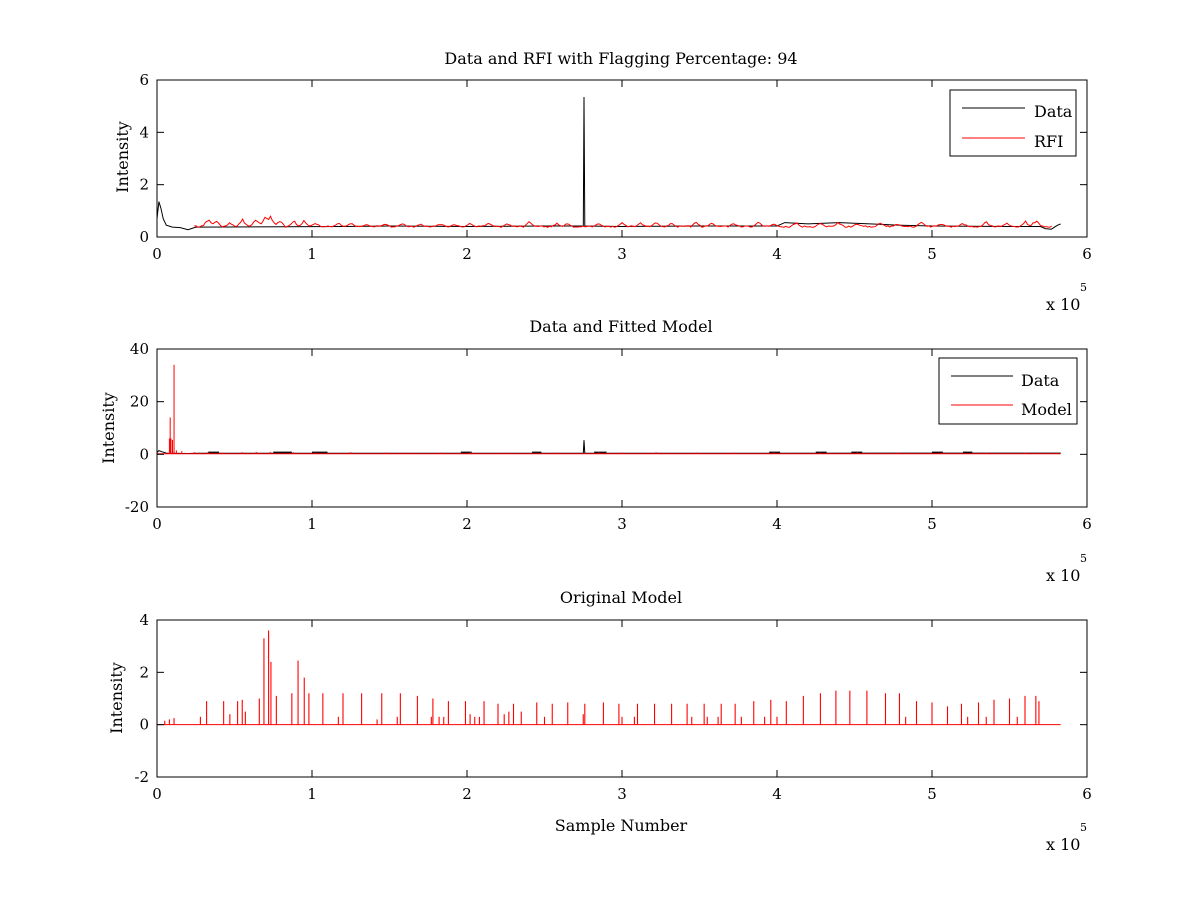 This screenshot has width=1200, height=900. What do you see at coordinates (1046, 409) in the screenshot?
I see `legend-label-model: Model` at bounding box center [1046, 409].